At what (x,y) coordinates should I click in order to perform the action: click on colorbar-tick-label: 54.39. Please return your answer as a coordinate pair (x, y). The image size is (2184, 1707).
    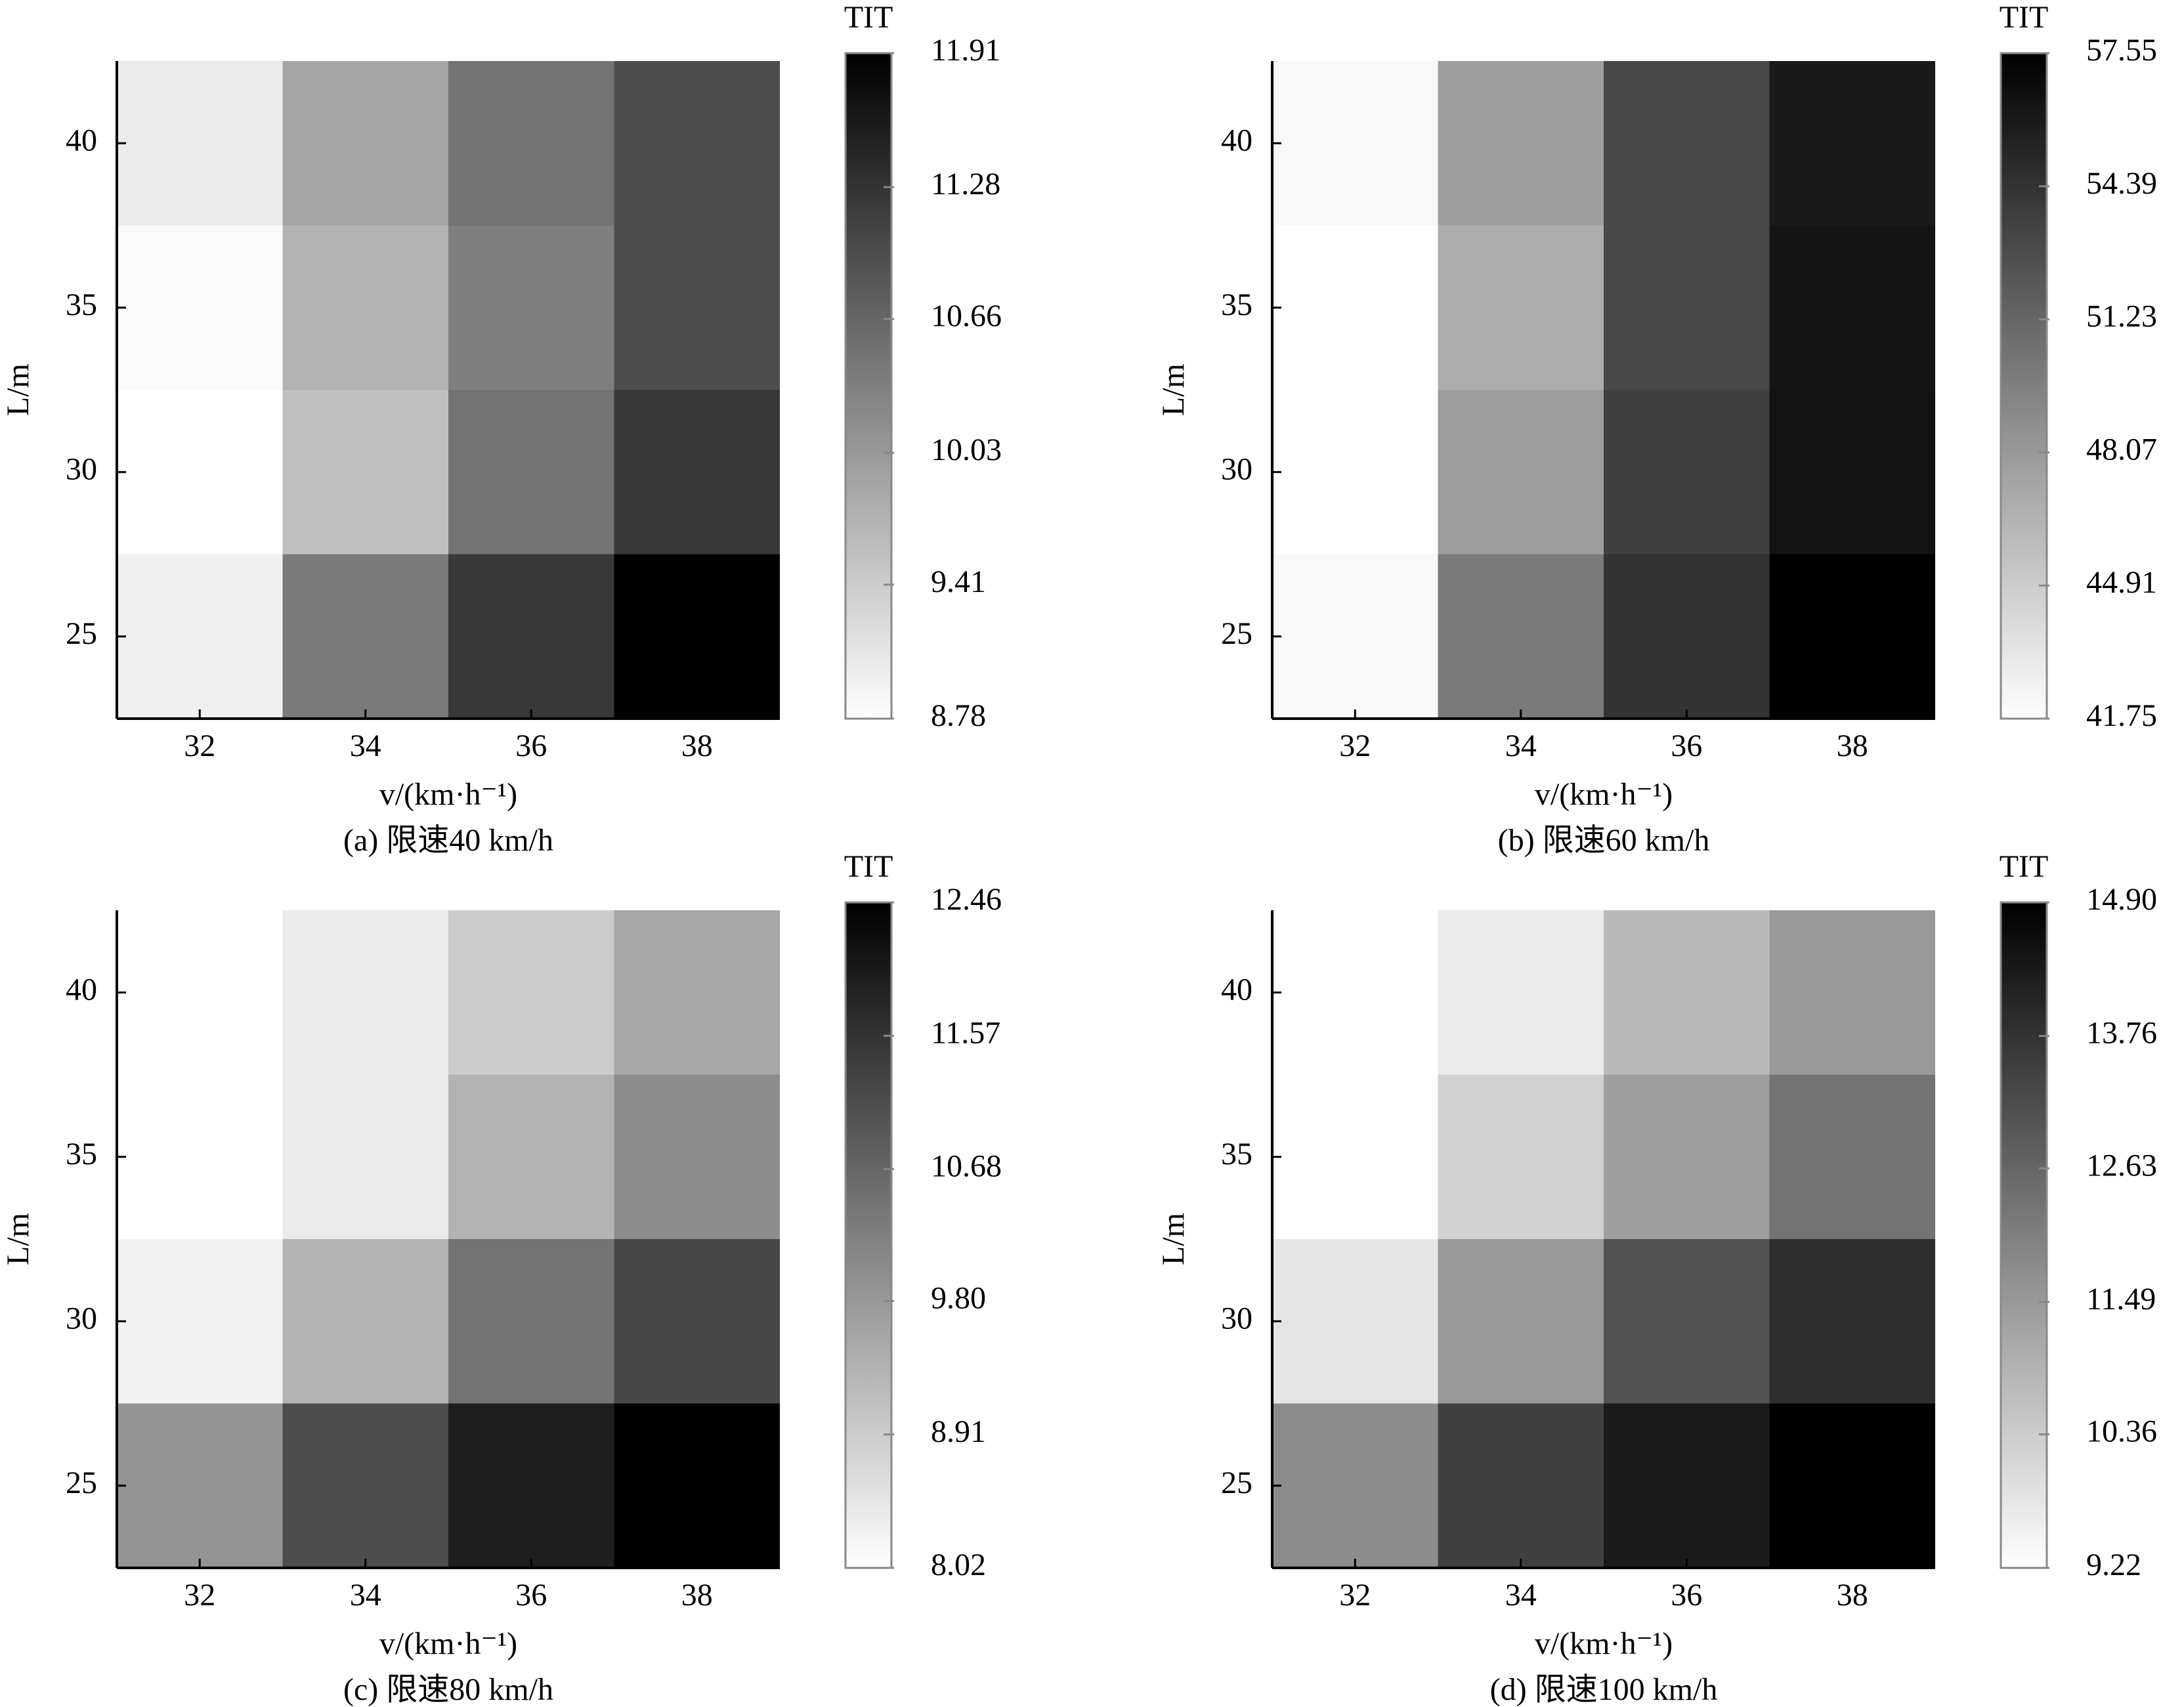
    Looking at the image, I should click on (2121, 184).